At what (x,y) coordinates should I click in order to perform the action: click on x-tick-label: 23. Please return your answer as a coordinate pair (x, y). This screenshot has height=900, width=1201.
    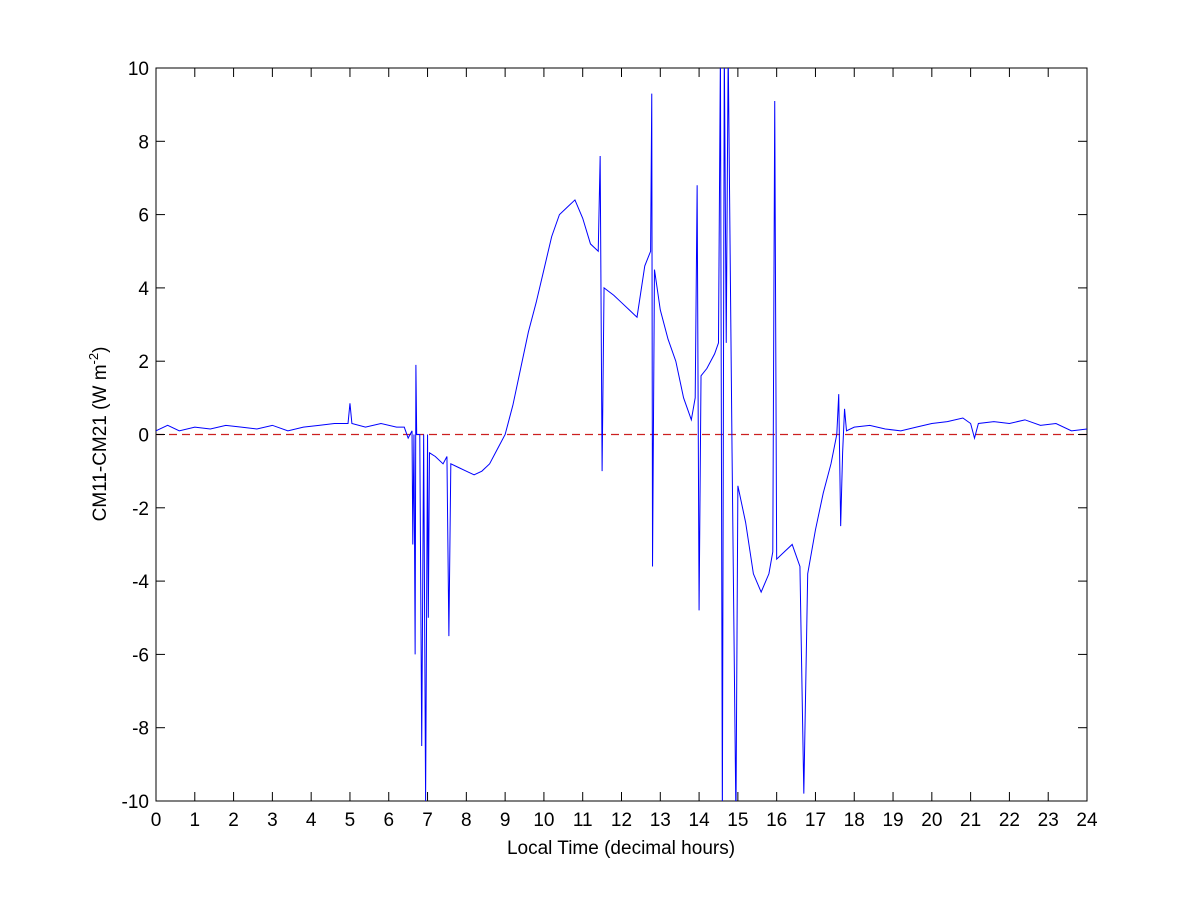
    Looking at the image, I should click on (1048, 820).